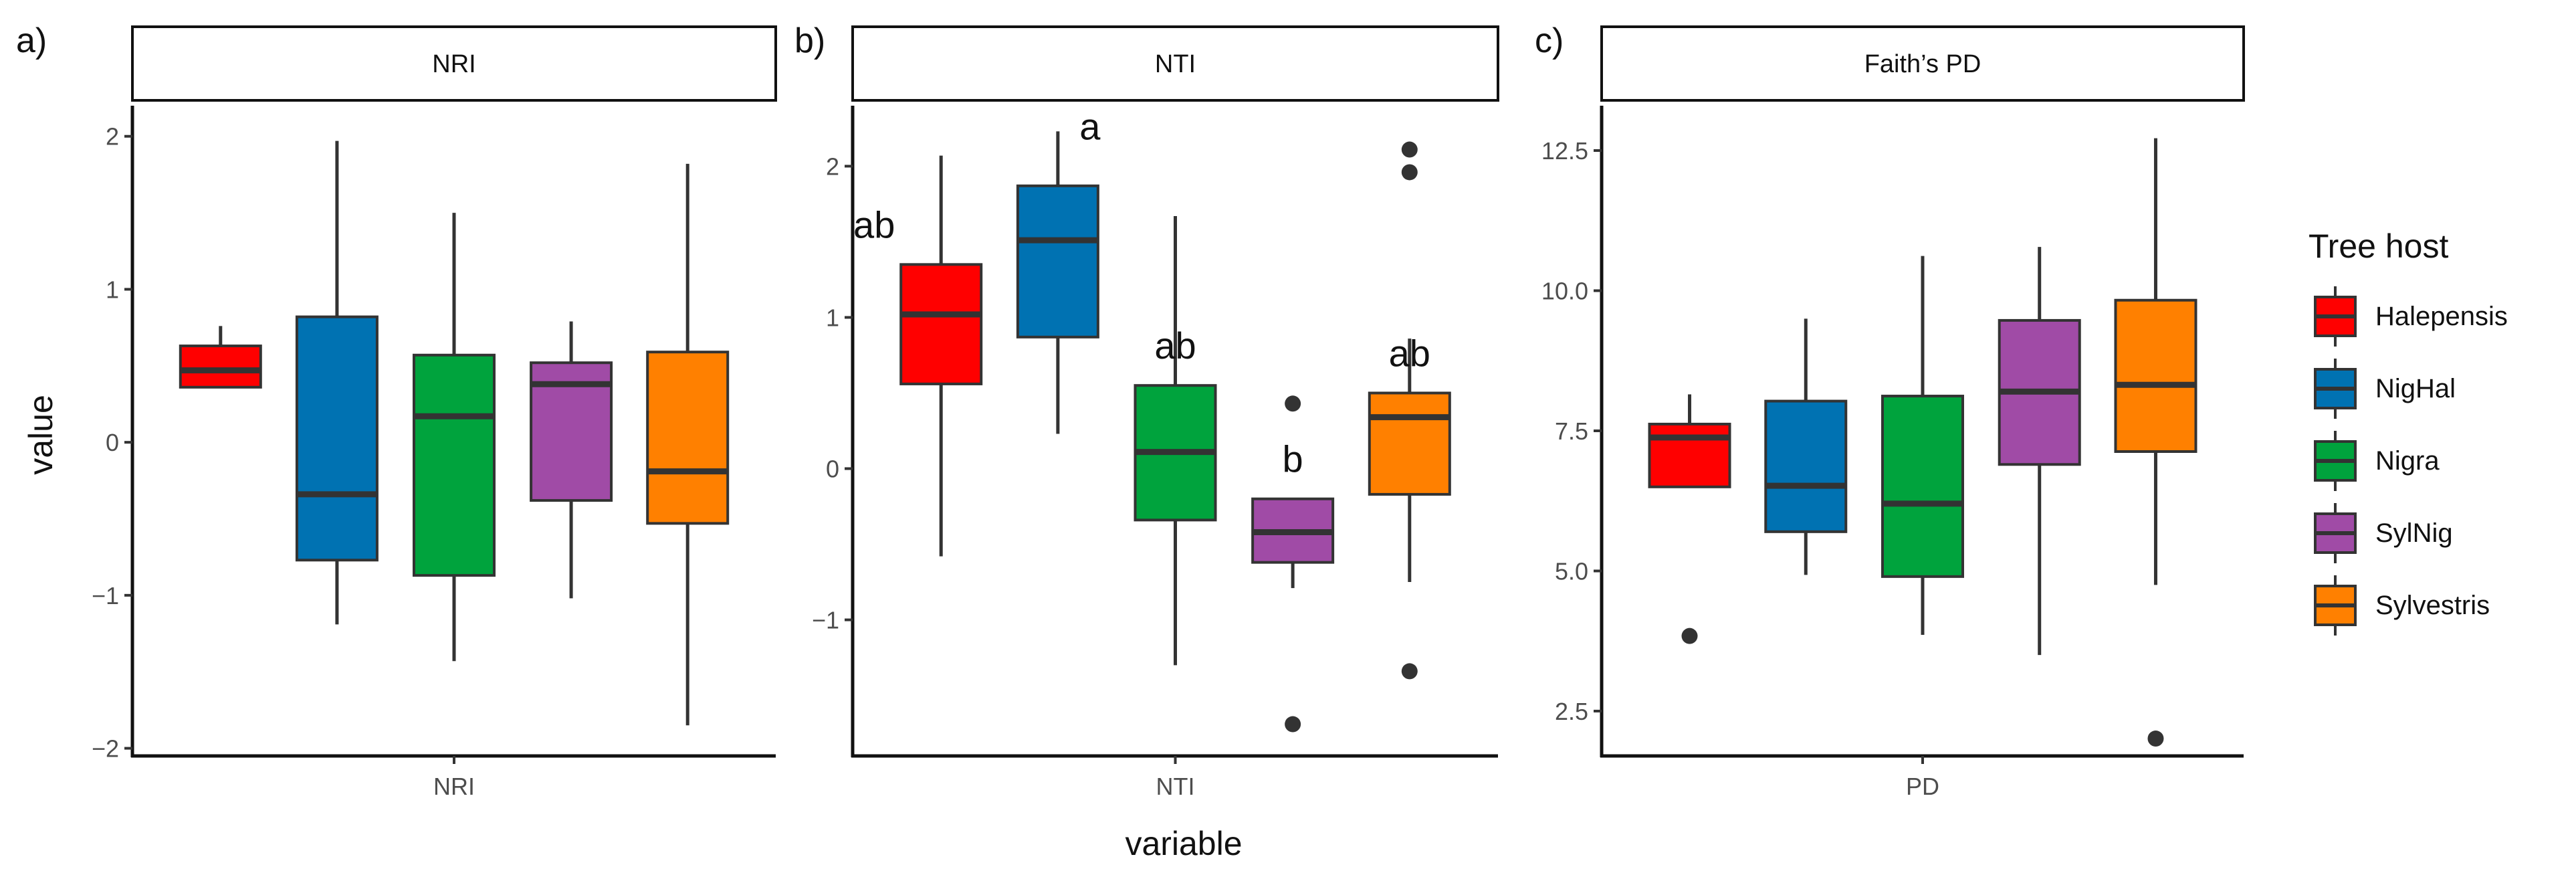 This screenshot has height=871, width=2576. Describe the element at coordinates (1549, 40) in the screenshot. I see `panel-label: c)` at that location.